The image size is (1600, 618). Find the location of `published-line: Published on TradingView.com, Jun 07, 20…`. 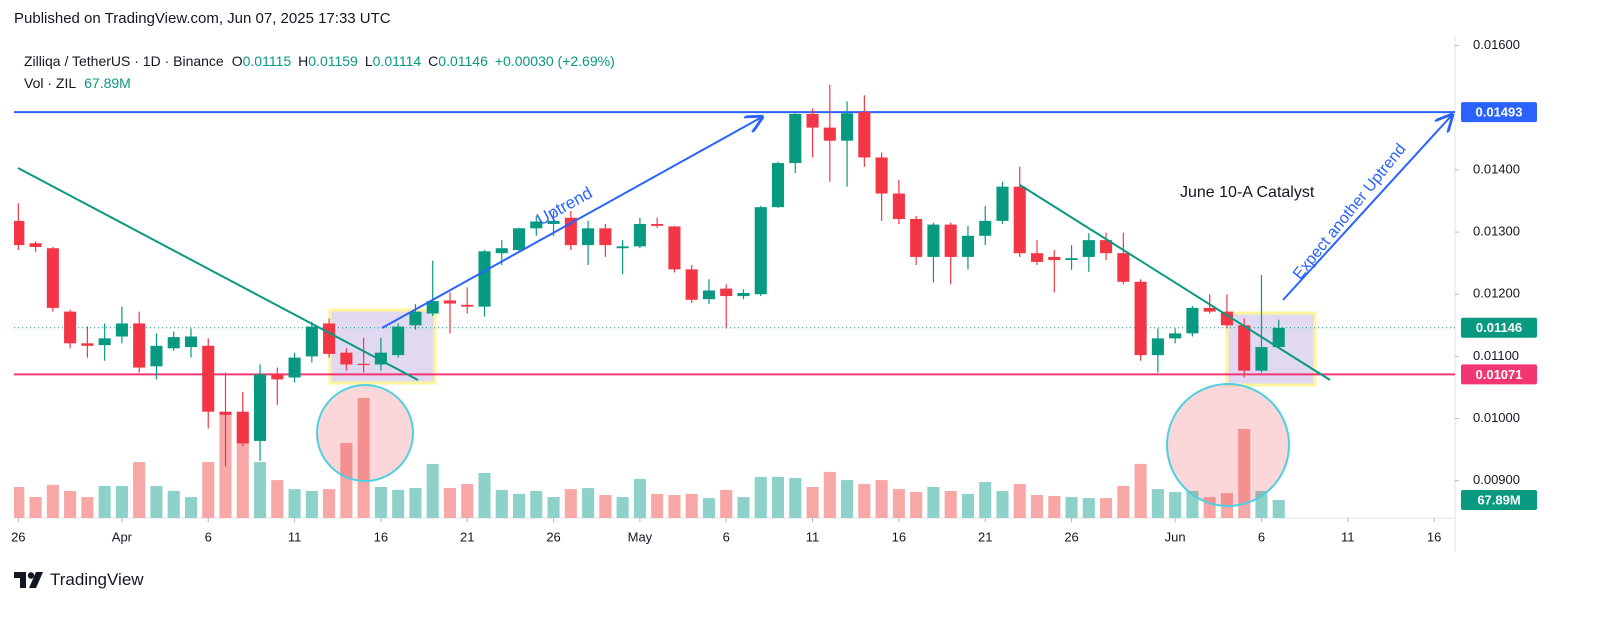

published-line: Published on TradingView.com, Jun 07, 20… is located at coordinates (202, 18).